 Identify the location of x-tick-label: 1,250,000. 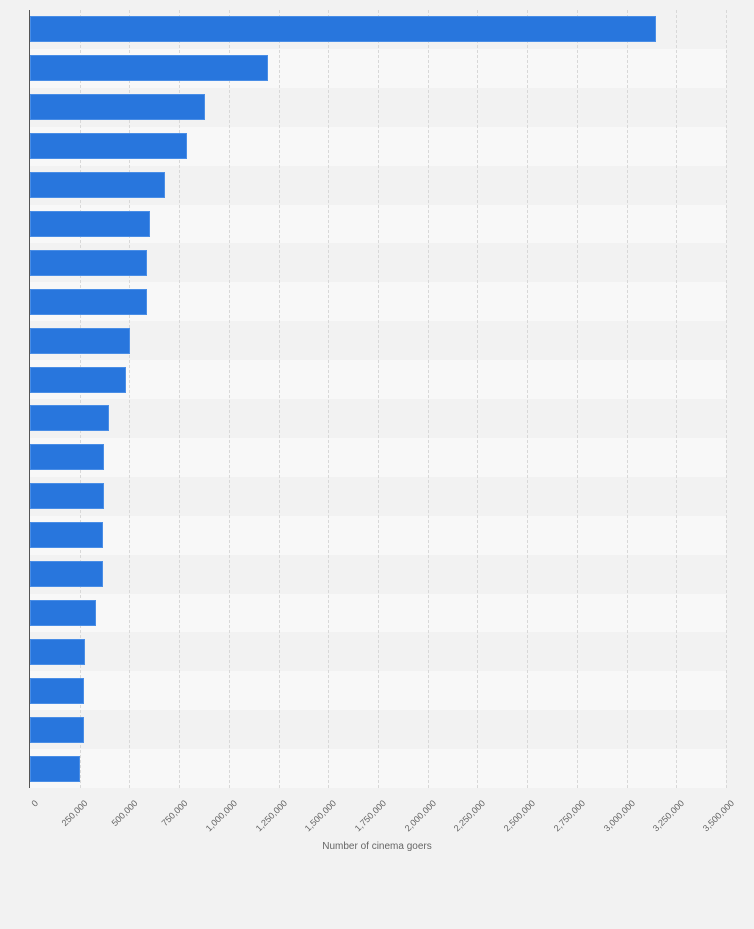
(271, 816).